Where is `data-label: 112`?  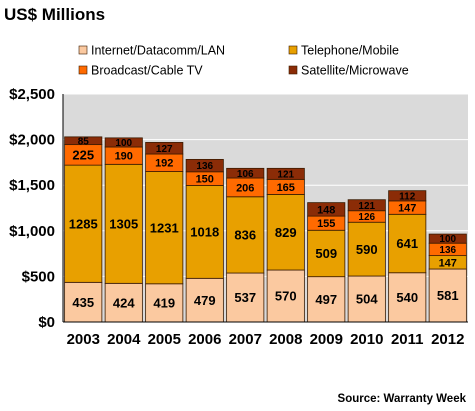 data-label: 112 is located at coordinates (407, 196).